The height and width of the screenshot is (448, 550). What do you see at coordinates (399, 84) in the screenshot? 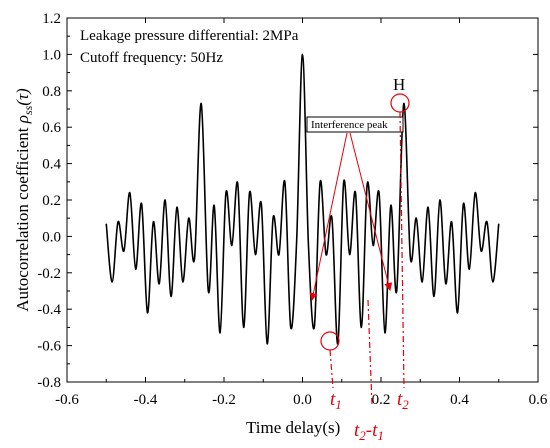
I see `peak-label-h: H` at bounding box center [399, 84].